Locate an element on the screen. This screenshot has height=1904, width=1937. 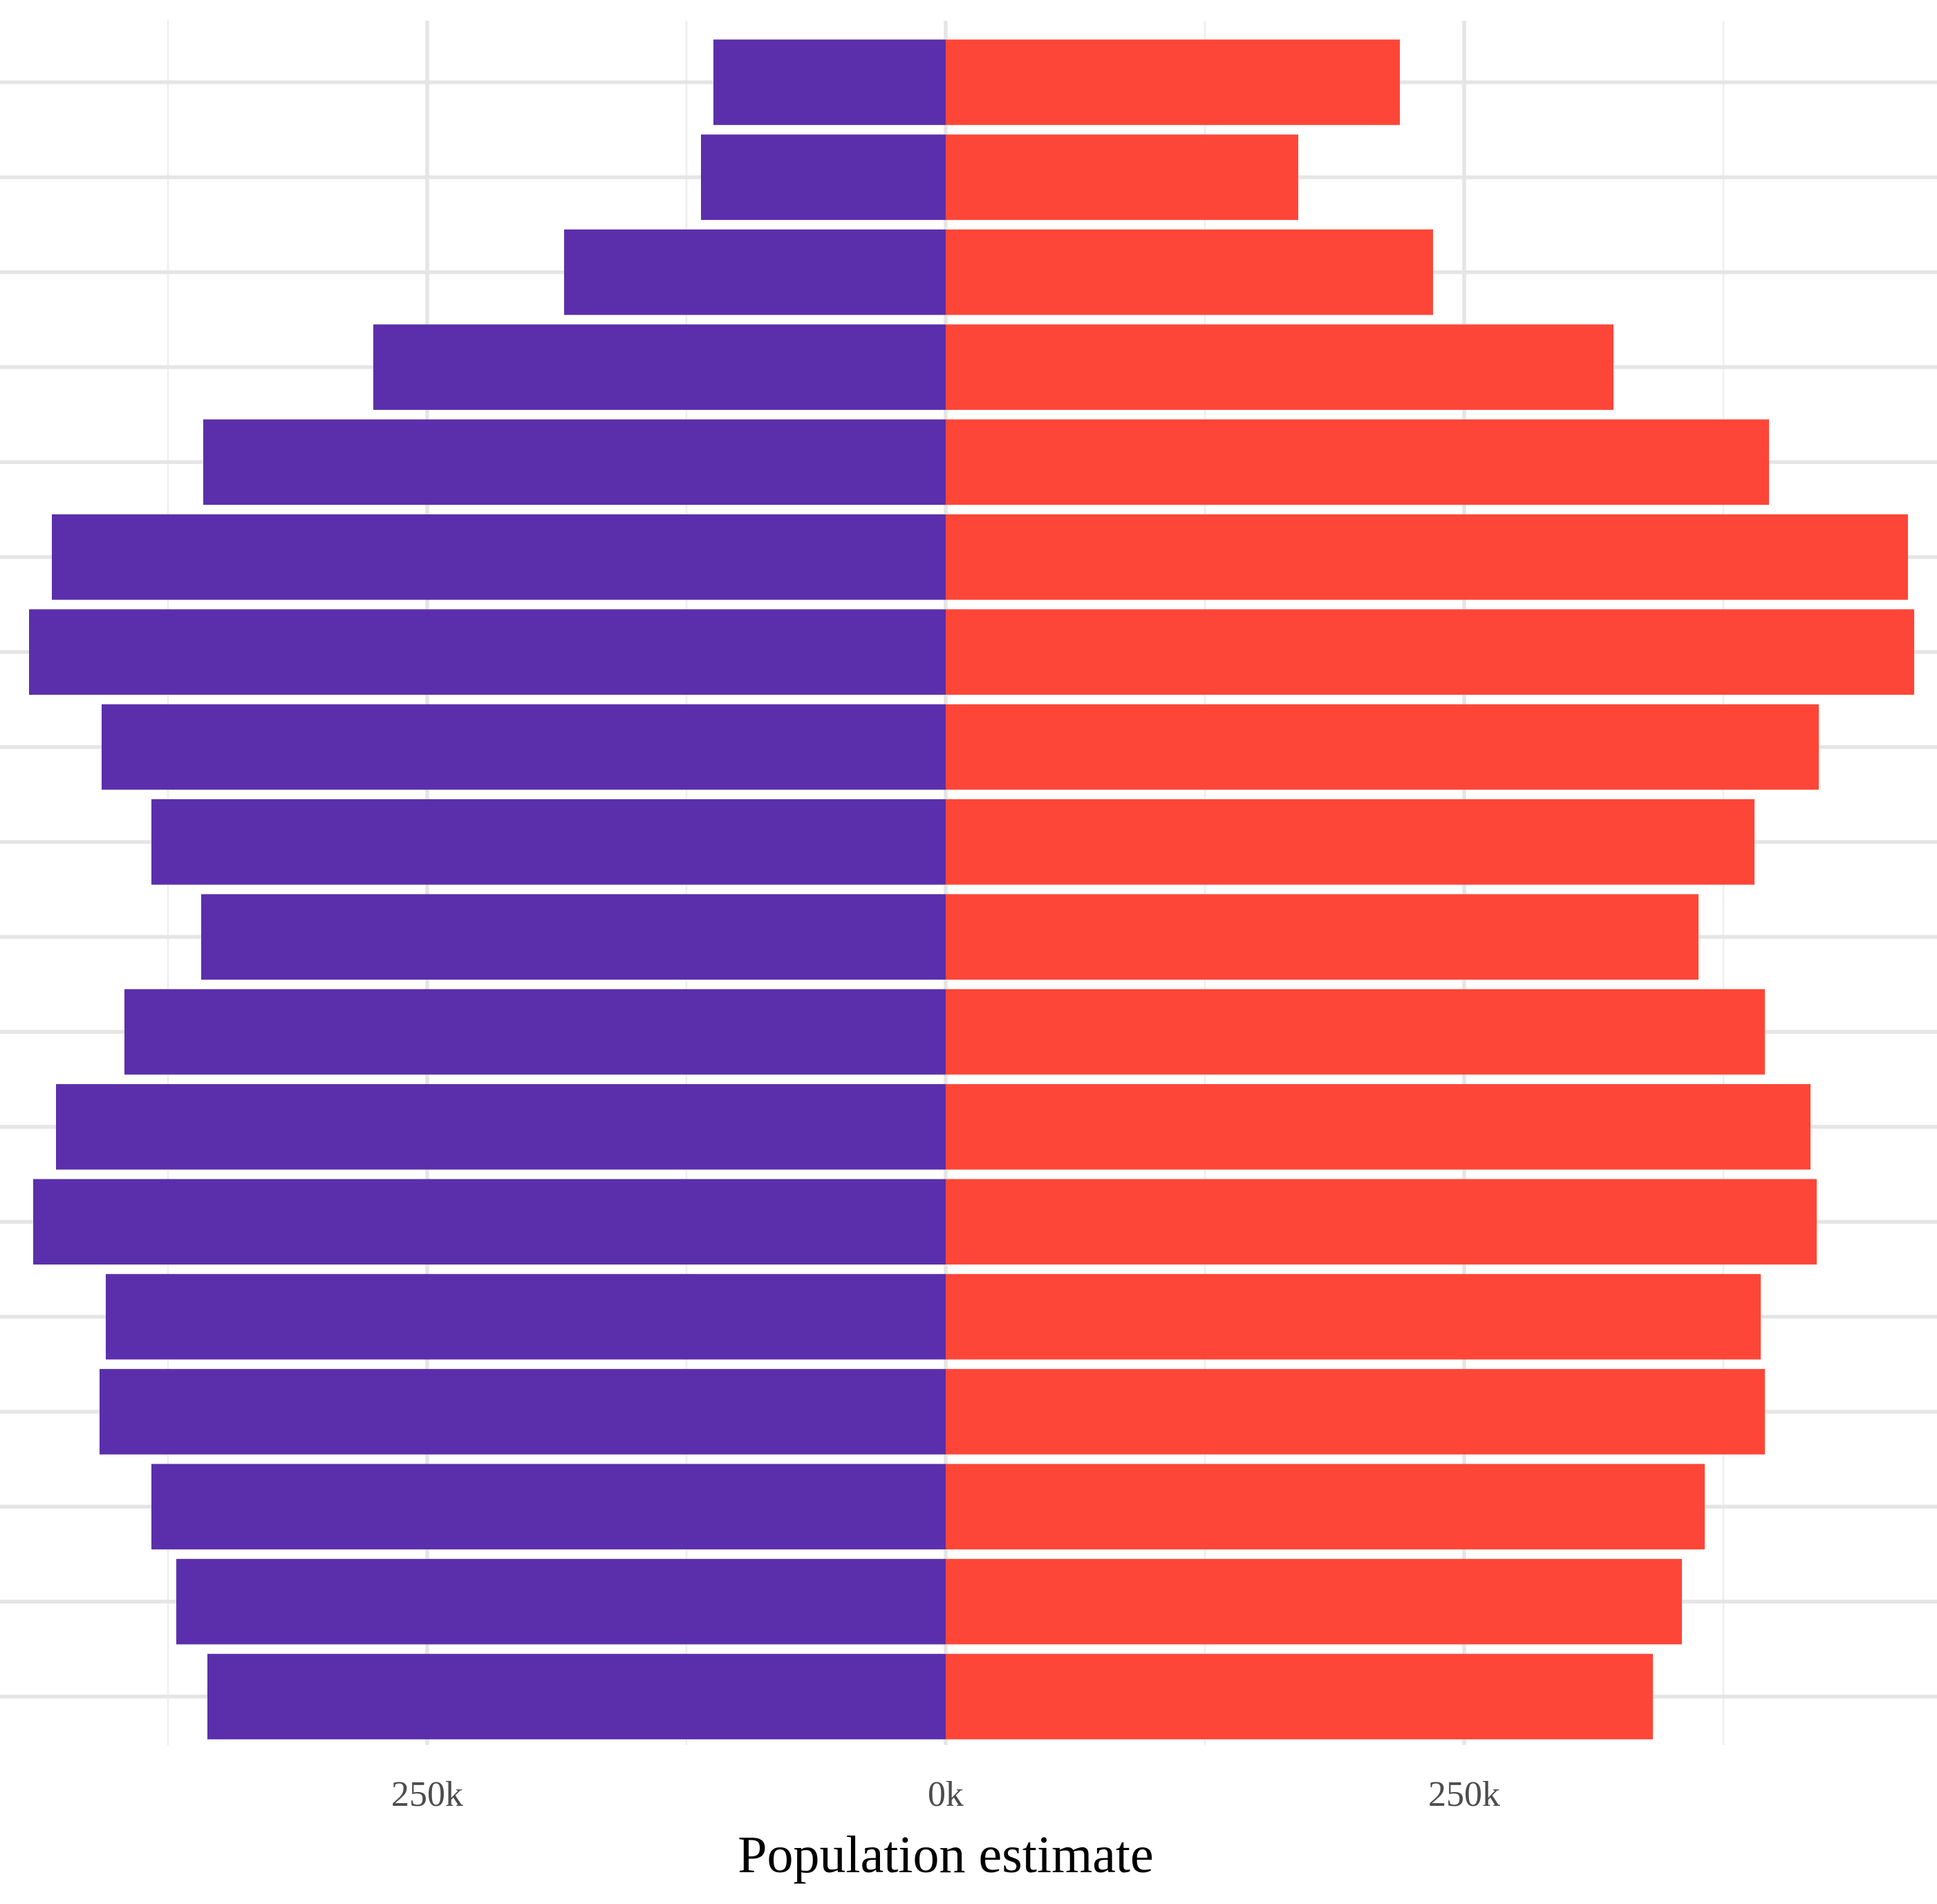
x-axis-title: Population estimate is located at coordinates (946, 1855).